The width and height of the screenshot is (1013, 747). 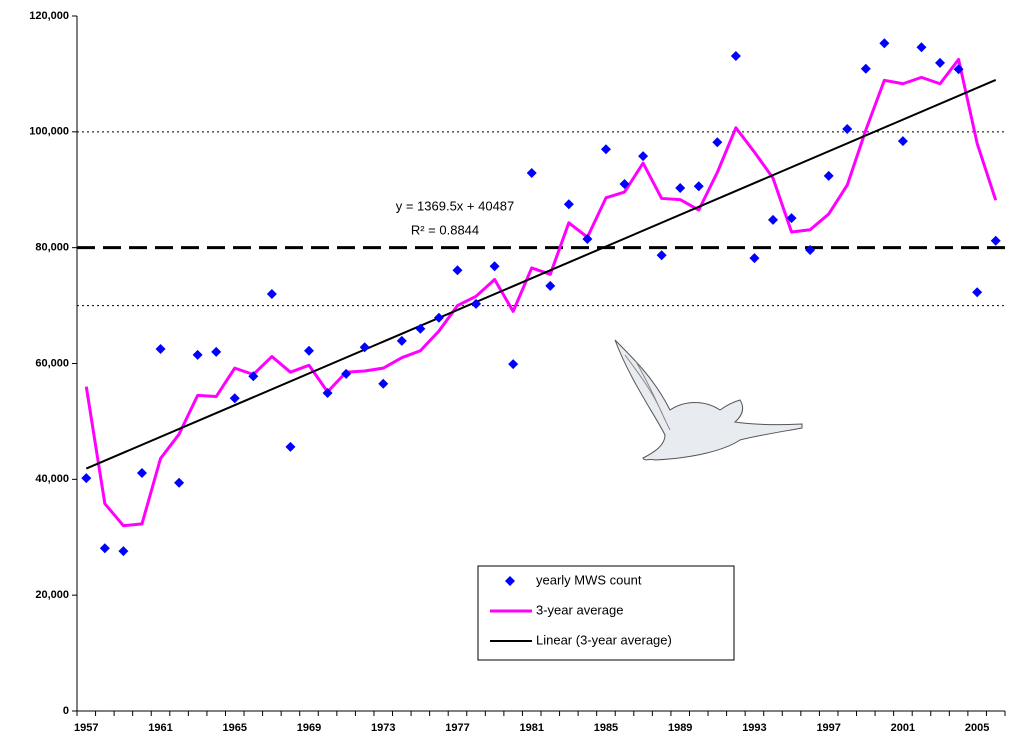 What do you see at coordinates (754, 728) in the screenshot?
I see `x-tick-label: 1993` at bounding box center [754, 728].